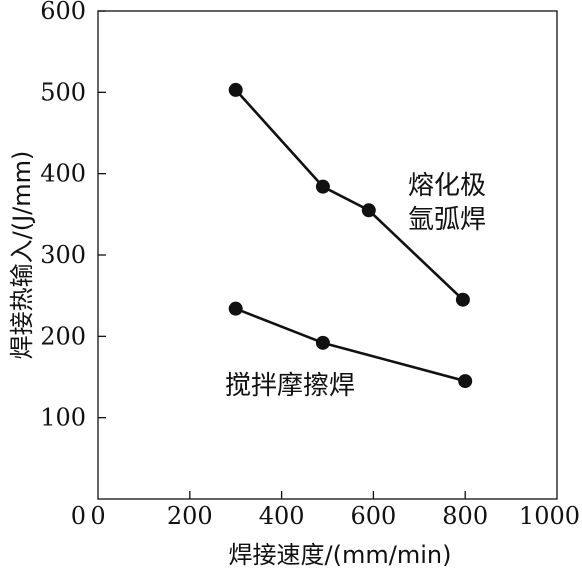 This screenshot has height=571, width=582. I want to click on series-label-mig-line1: 熔化极, so click(447, 186).